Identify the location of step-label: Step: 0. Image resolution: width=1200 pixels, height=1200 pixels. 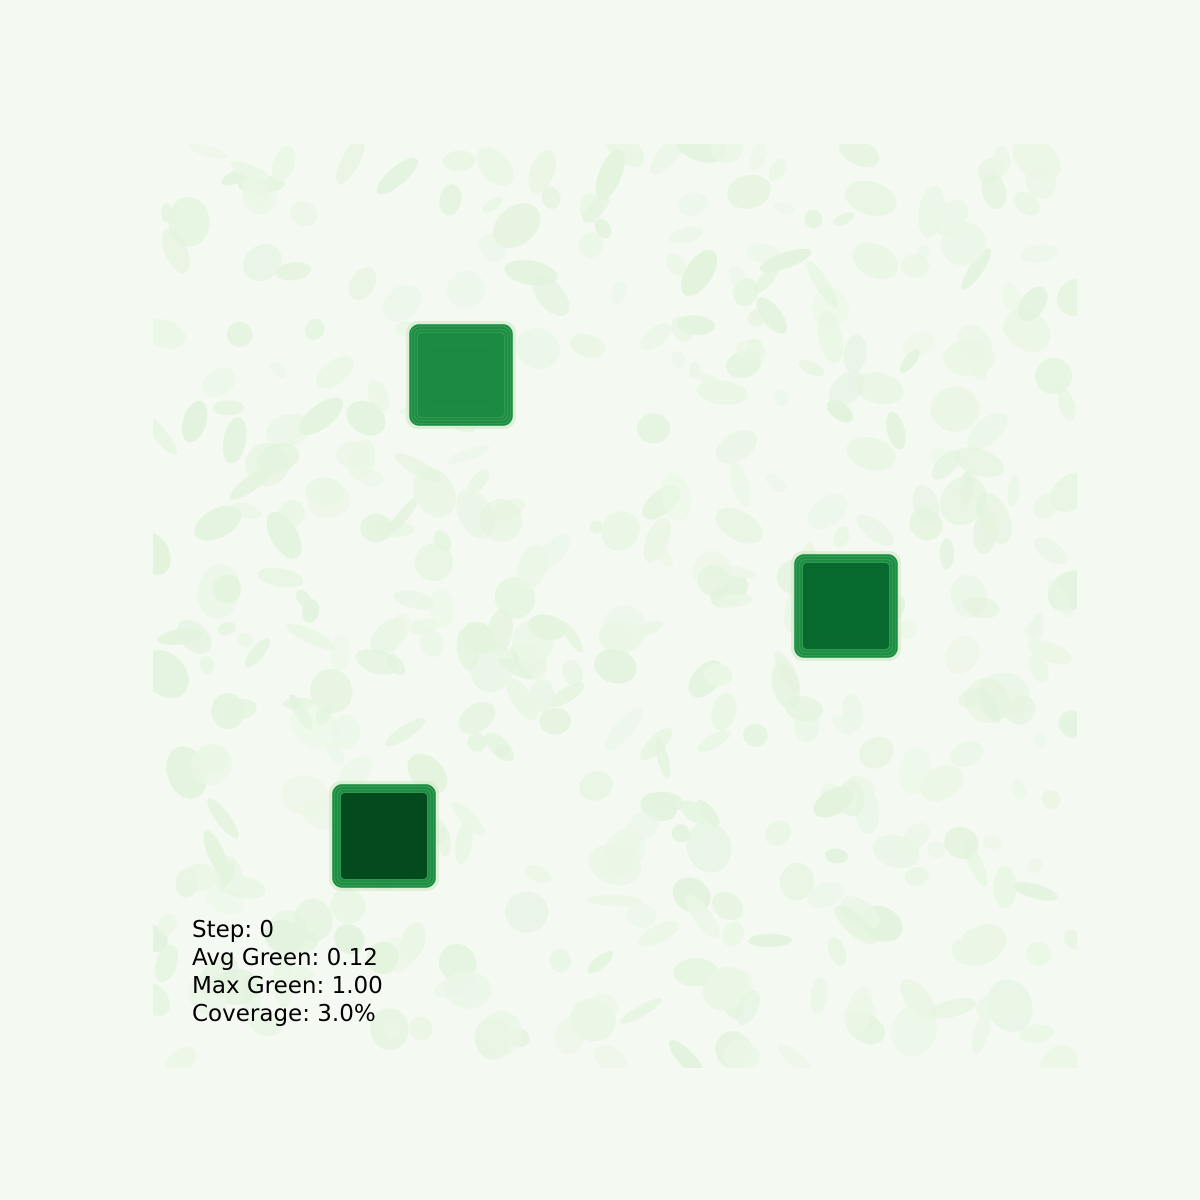
(233, 930).